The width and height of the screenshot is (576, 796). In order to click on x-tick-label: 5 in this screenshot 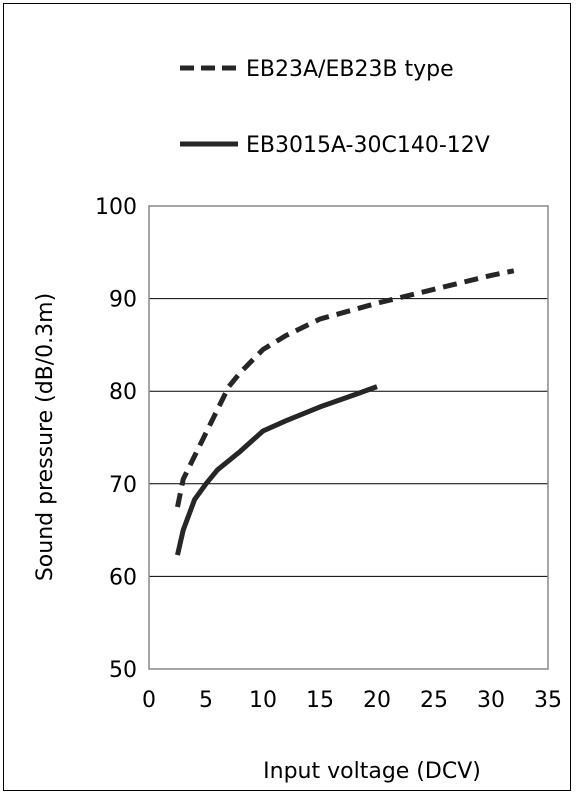, I will do `click(206, 700)`.